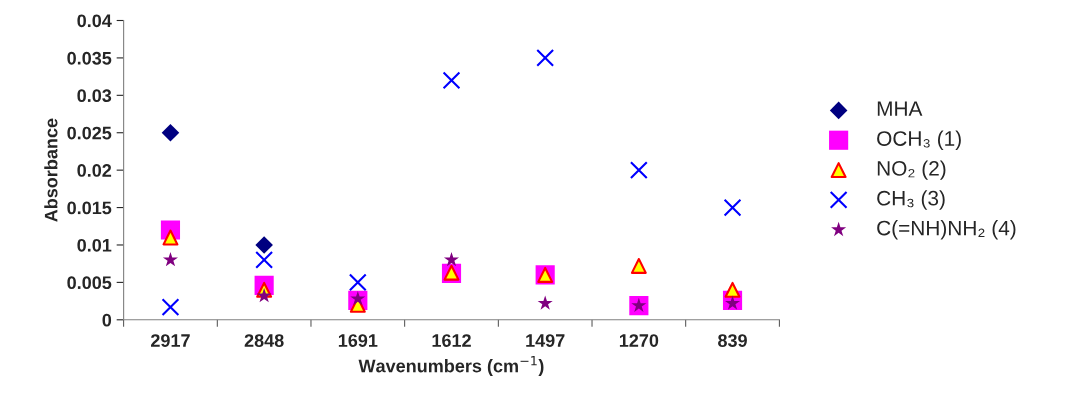  Describe the element at coordinates (900, 108) in the screenshot. I see `legend-label: MHA` at that location.